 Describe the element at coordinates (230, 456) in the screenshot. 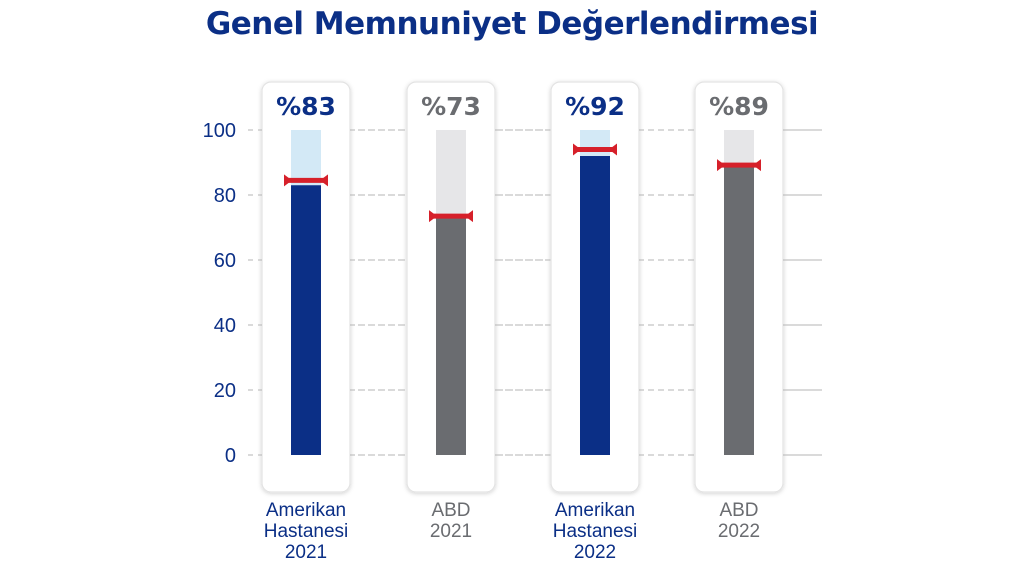

I see `y-tick-label: 0` at that location.